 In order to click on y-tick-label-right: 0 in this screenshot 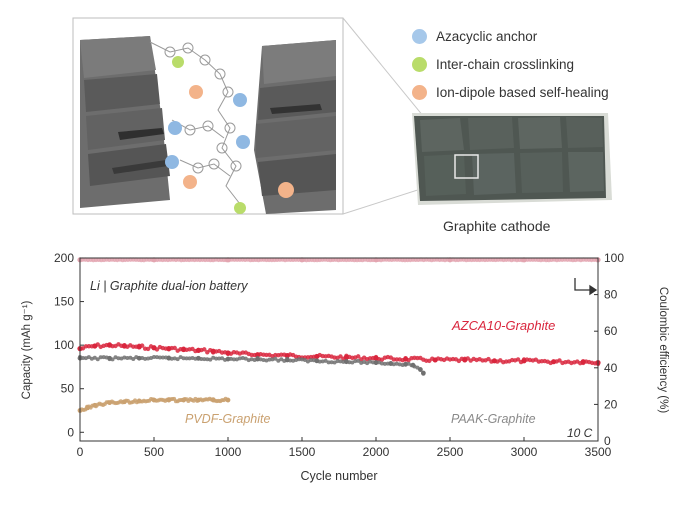, I will do `click(607, 441)`.